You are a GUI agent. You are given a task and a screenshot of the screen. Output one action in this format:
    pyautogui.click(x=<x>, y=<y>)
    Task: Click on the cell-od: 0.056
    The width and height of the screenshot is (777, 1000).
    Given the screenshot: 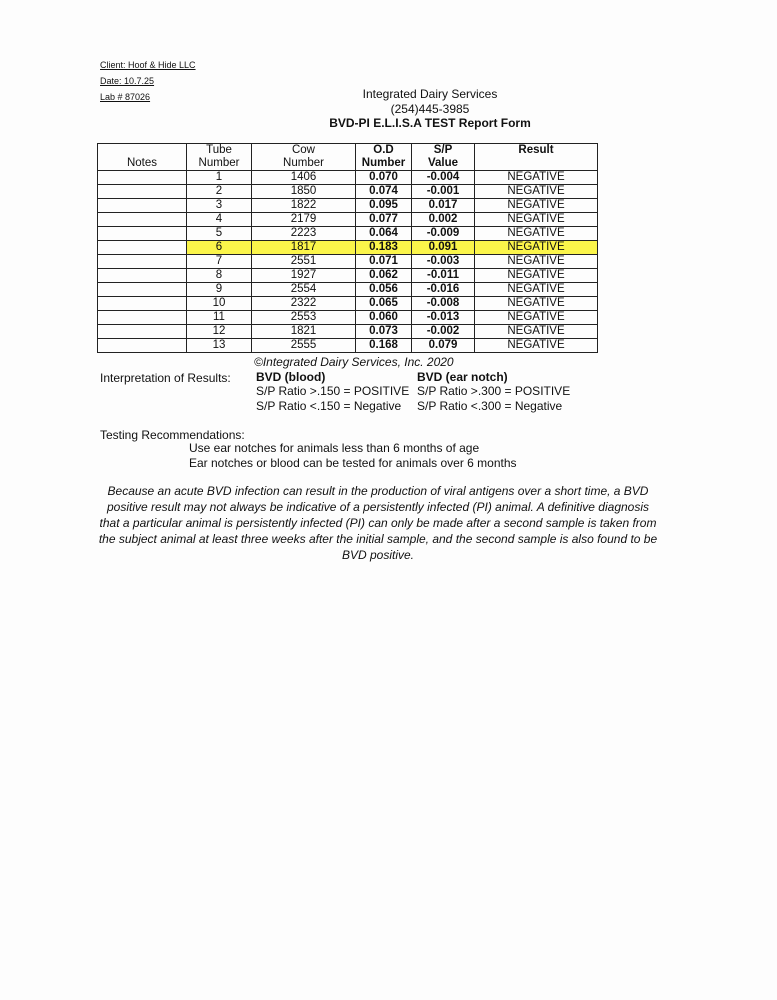 What is the action you would take?
    pyautogui.click(x=383, y=289)
    